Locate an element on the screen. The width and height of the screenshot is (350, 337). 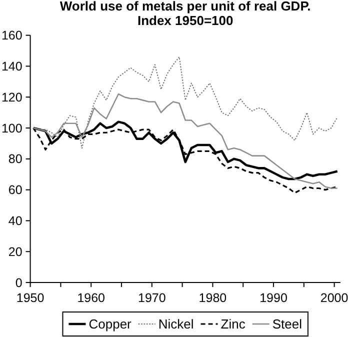
legend-label: Zinc is located at coordinates (233, 324).